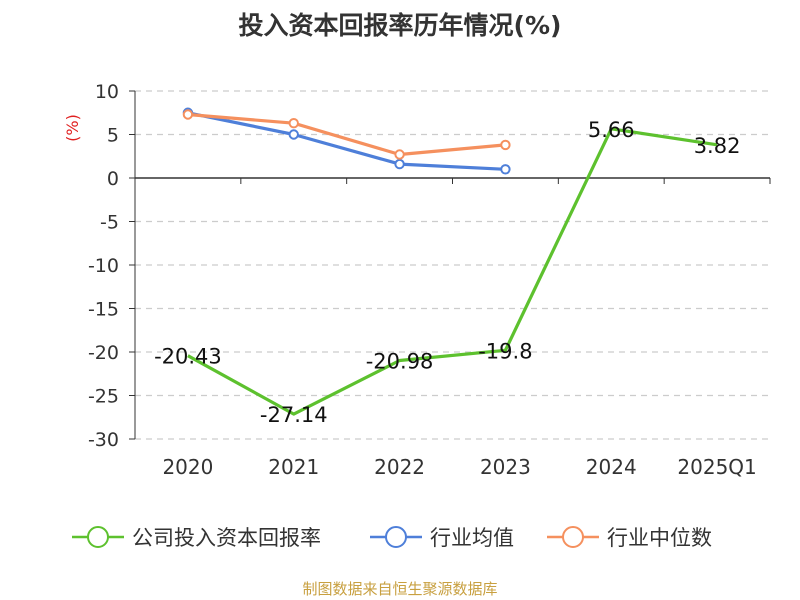 This screenshot has width=800, height=600. I want to click on x-tick-label: 2021, so click(293, 467).